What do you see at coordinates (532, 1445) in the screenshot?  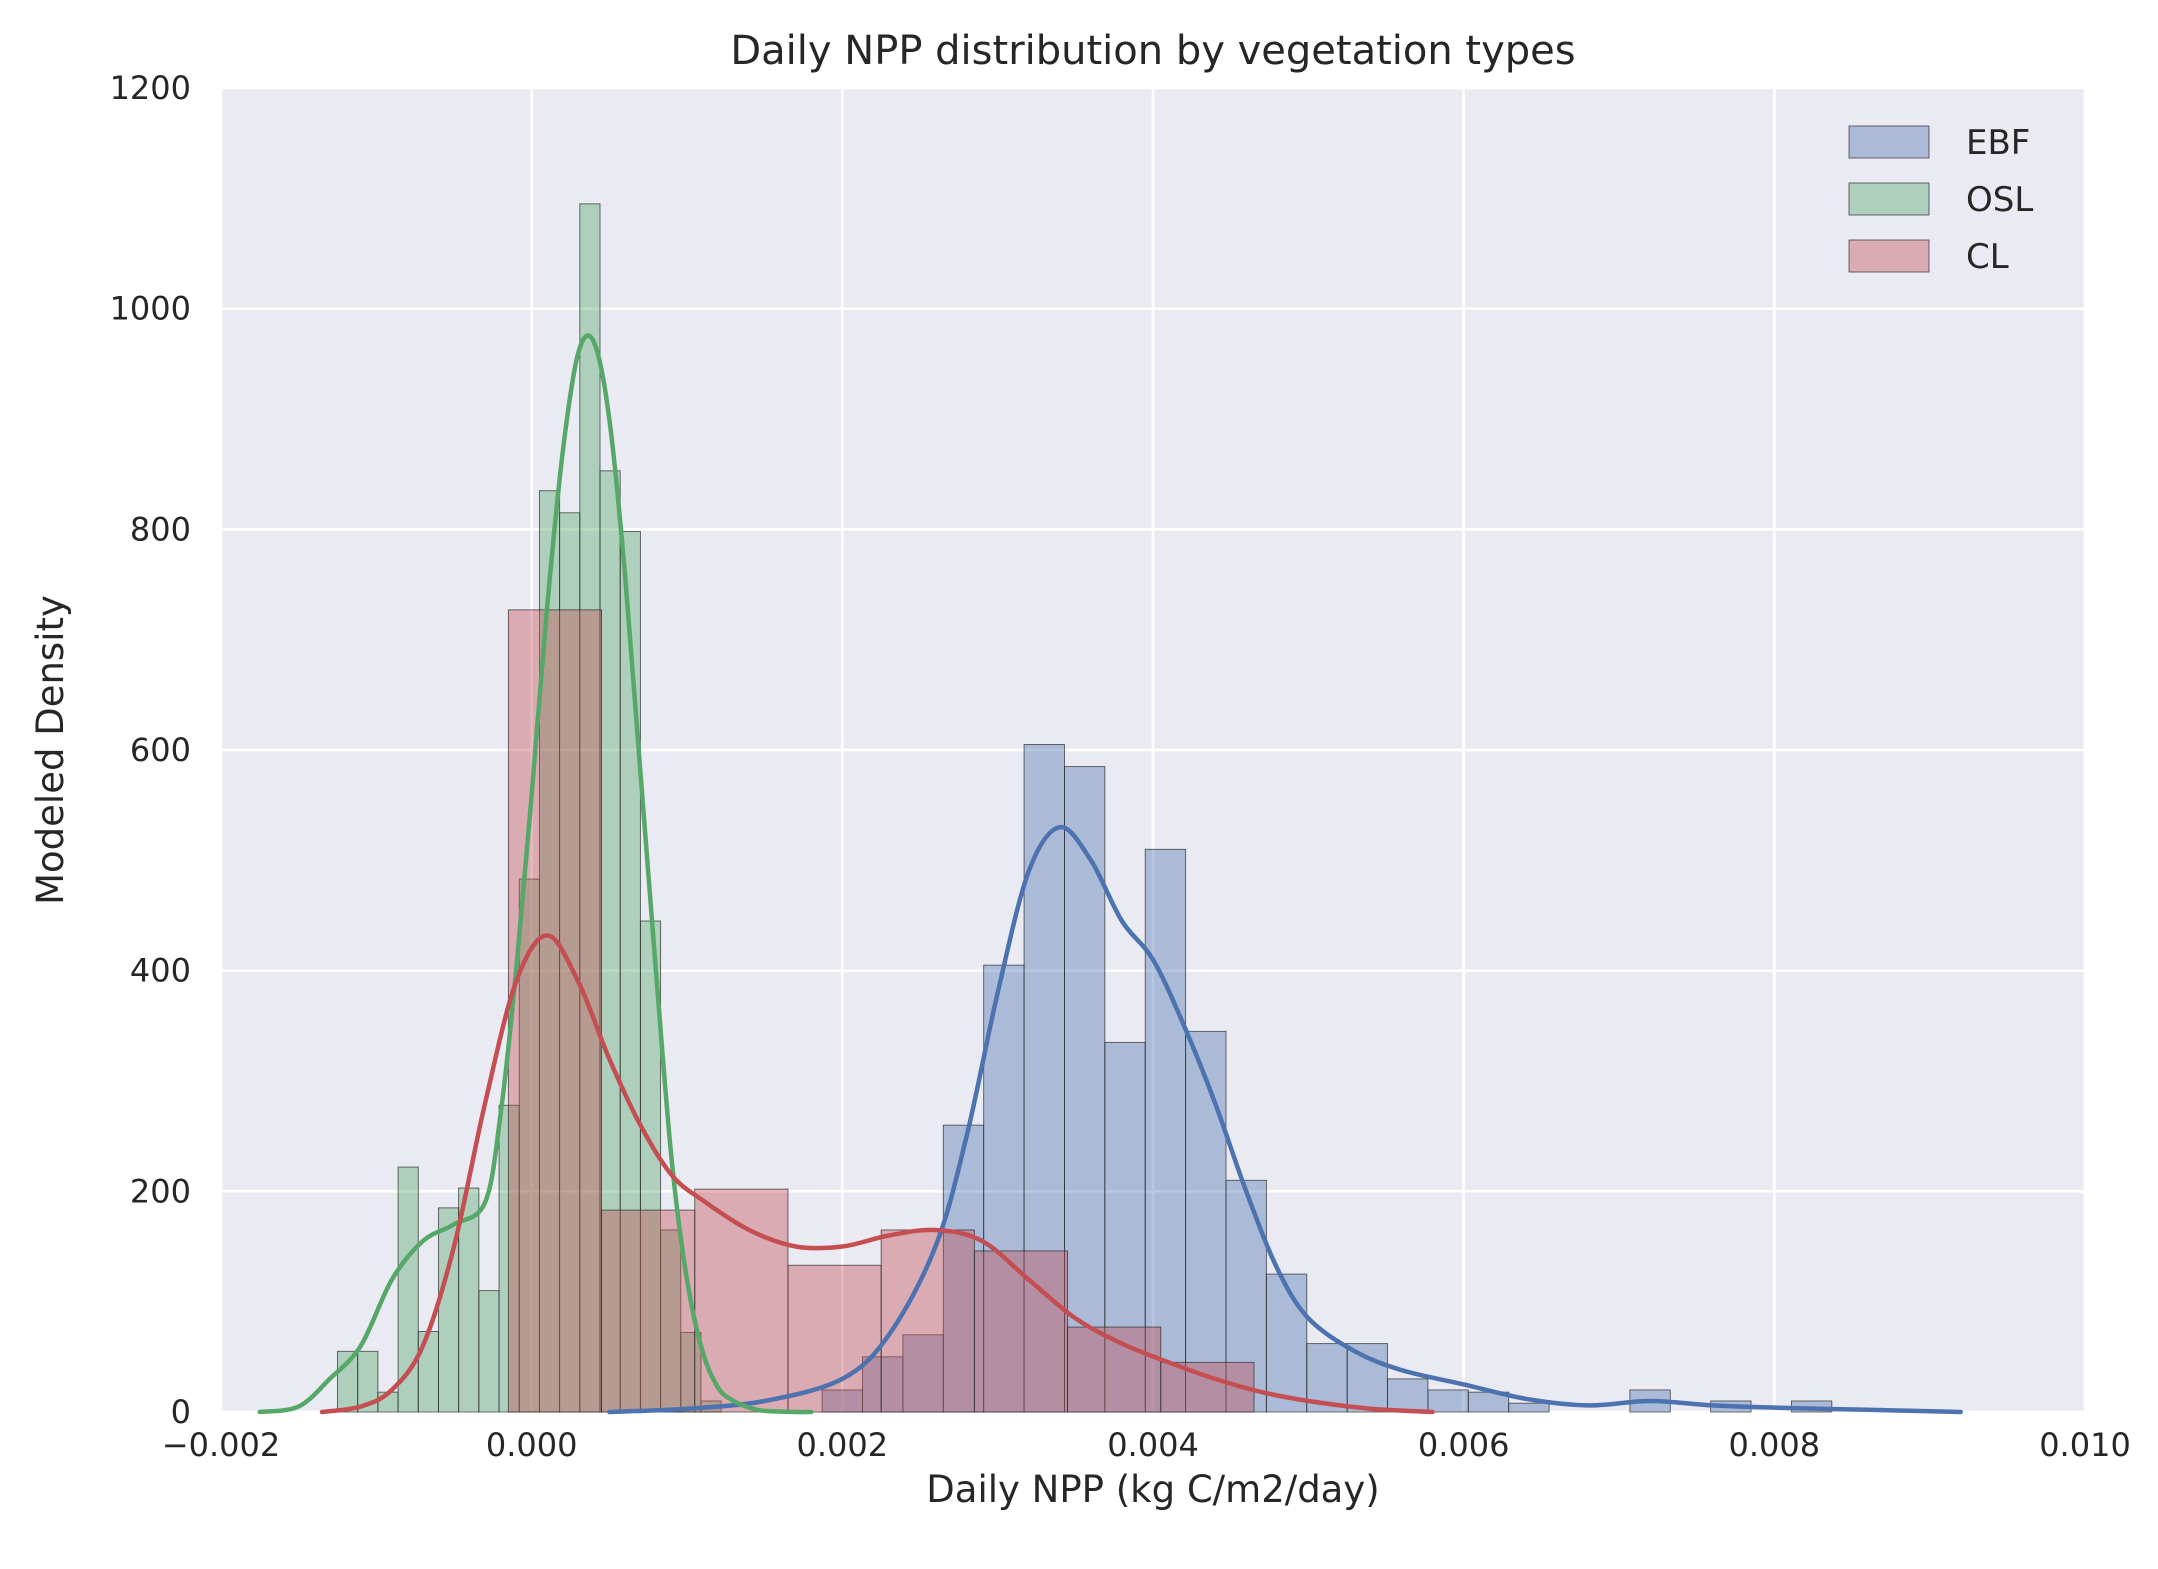 I see `x-tick-label: 0.000` at bounding box center [532, 1445].